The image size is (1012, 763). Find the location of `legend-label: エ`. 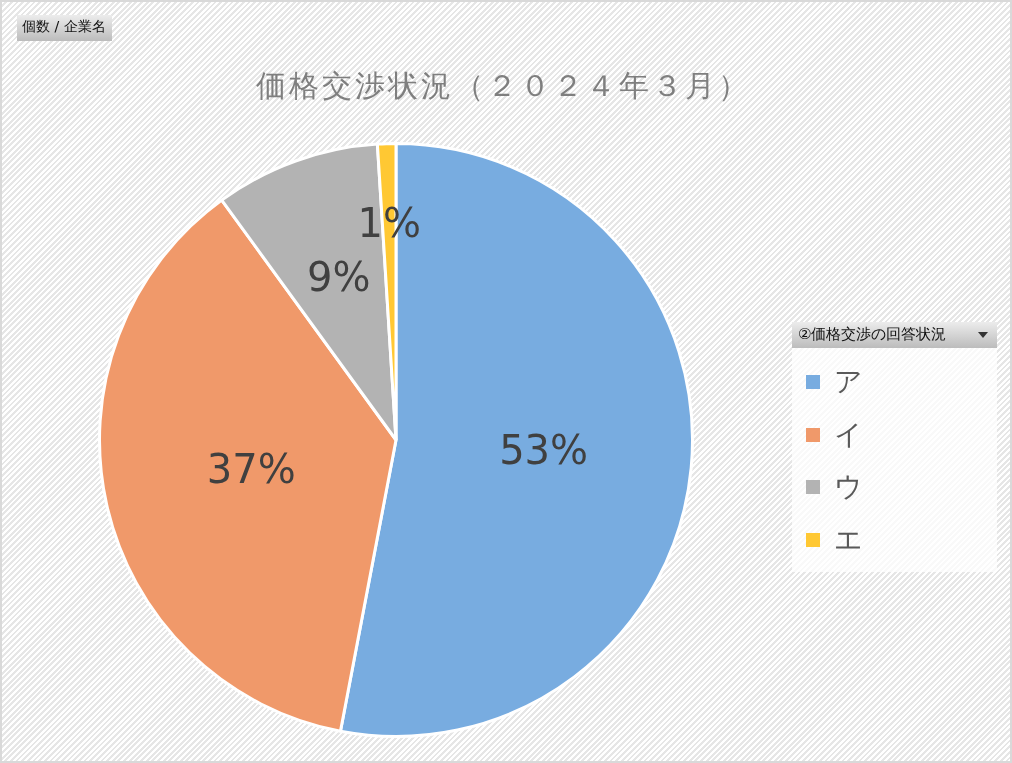

legend-label: エ is located at coordinates (848, 539).